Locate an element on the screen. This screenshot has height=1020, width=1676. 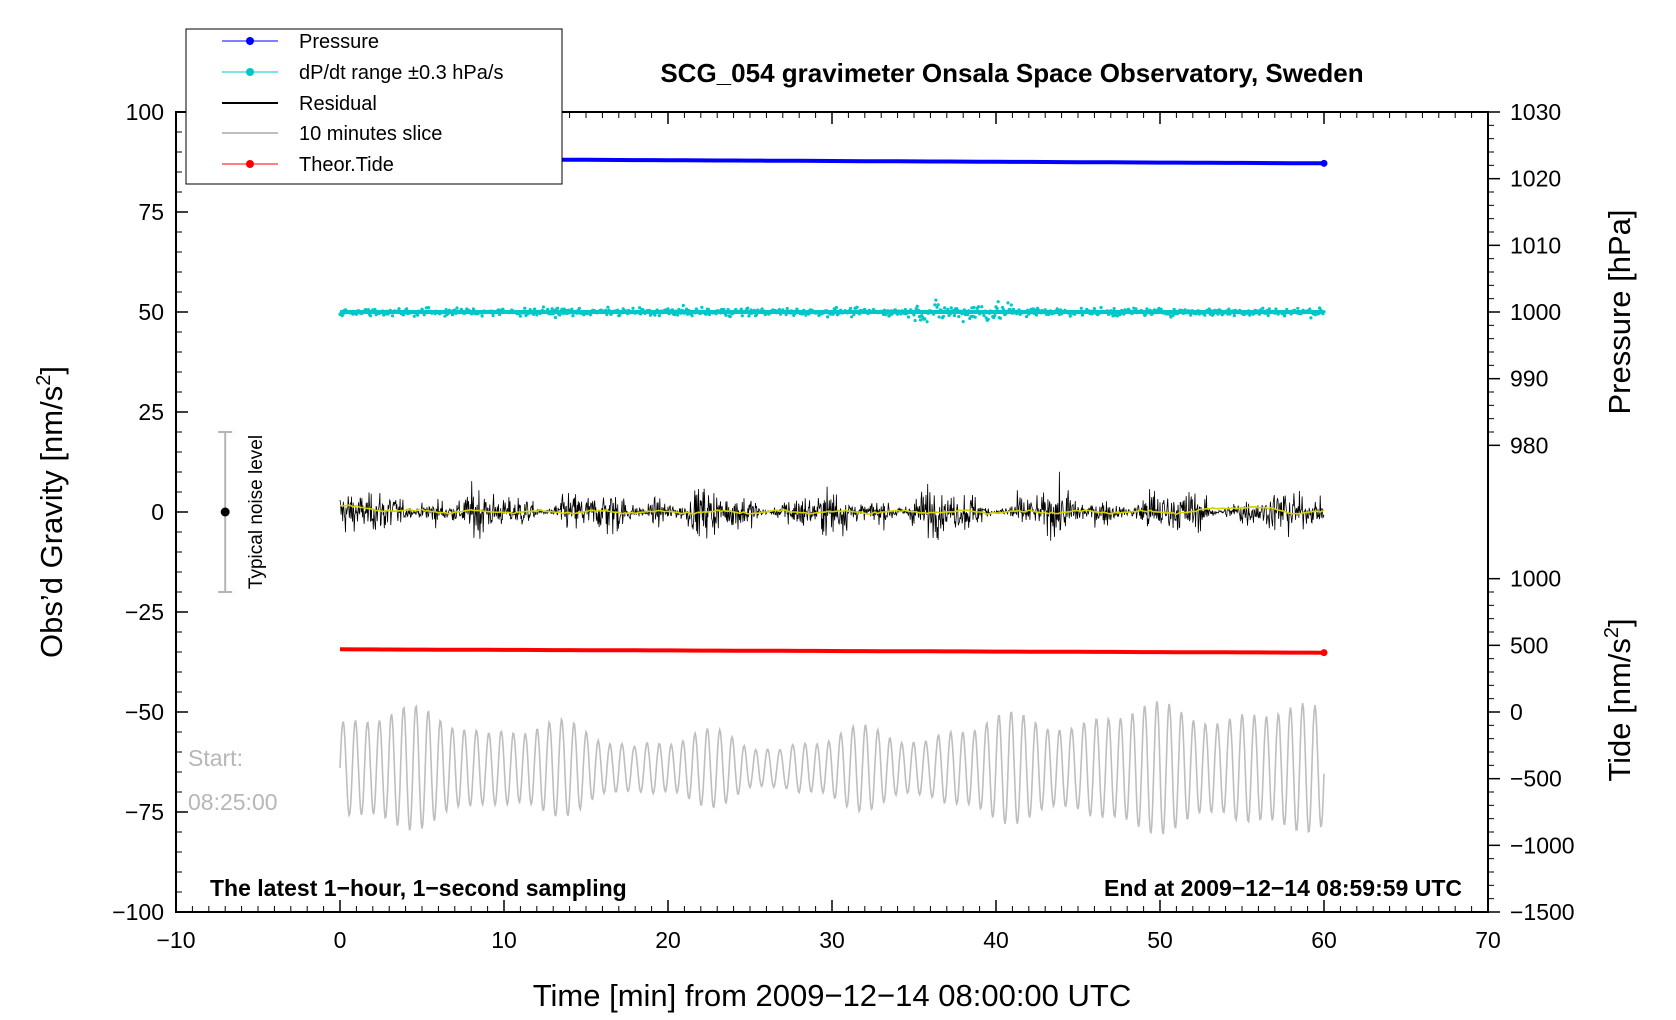
y-pressure-tick-label: 1020 is located at coordinates (1535, 179).